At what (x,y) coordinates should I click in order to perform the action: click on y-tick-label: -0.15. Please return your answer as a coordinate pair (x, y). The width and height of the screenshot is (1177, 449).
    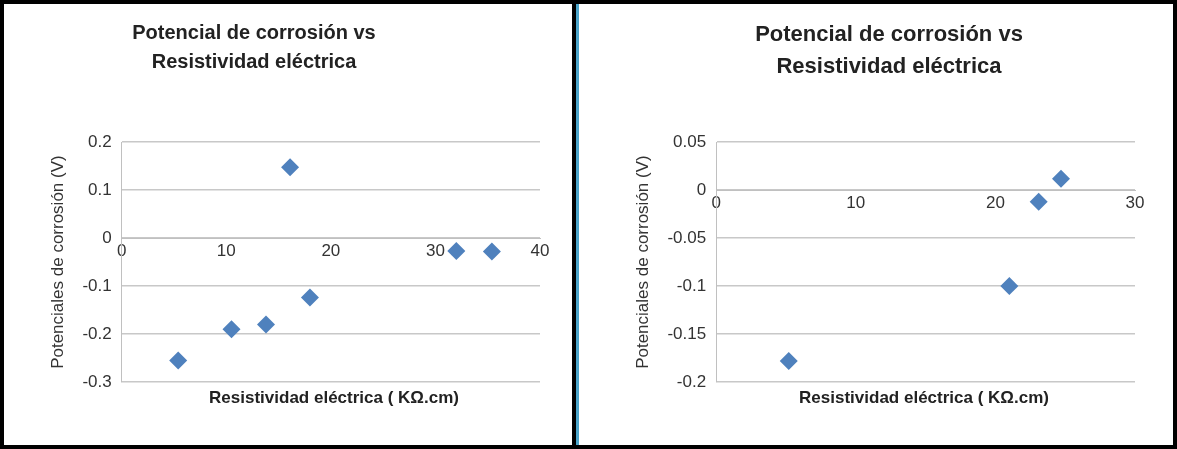
    Looking at the image, I should click on (687, 333).